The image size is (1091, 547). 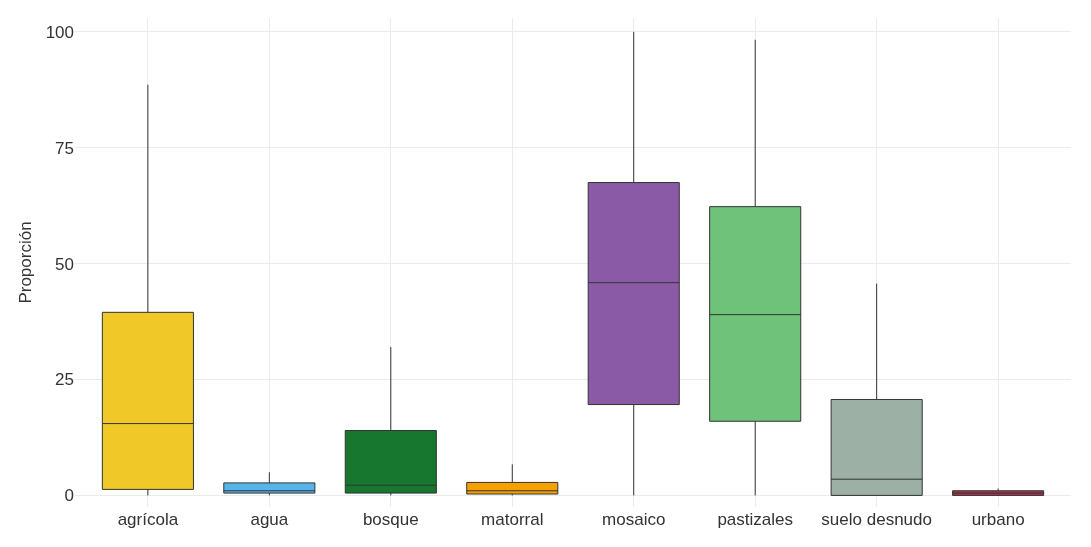 What do you see at coordinates (876, 519) in the screenshot?
I see `x-tick-label: suelo desnudo` at bounding box center [876, 519].